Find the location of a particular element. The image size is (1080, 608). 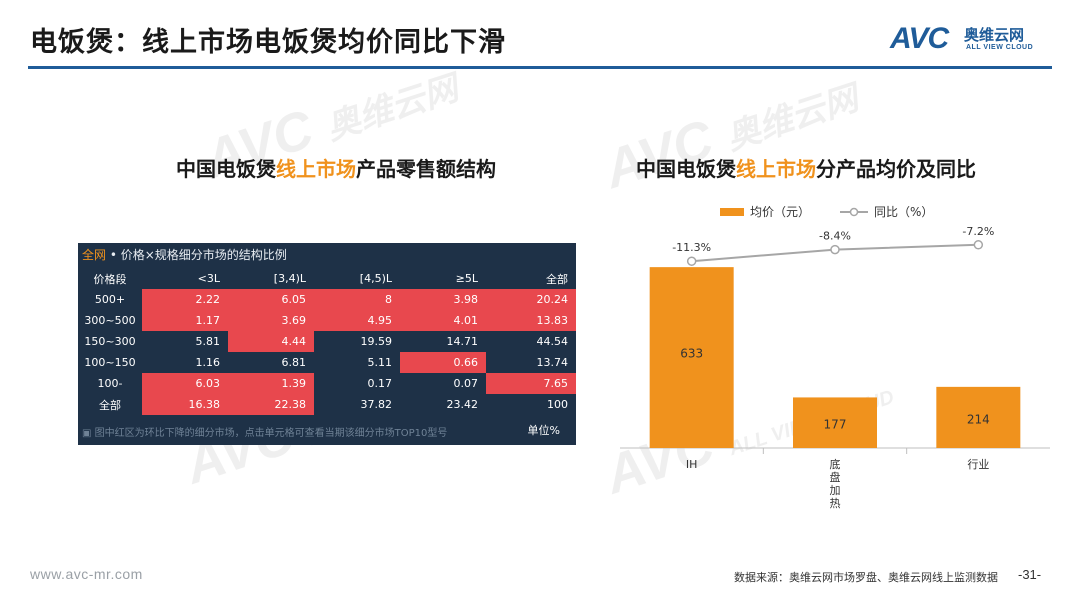

legend-marker-line is located at coordinates (854, 212).